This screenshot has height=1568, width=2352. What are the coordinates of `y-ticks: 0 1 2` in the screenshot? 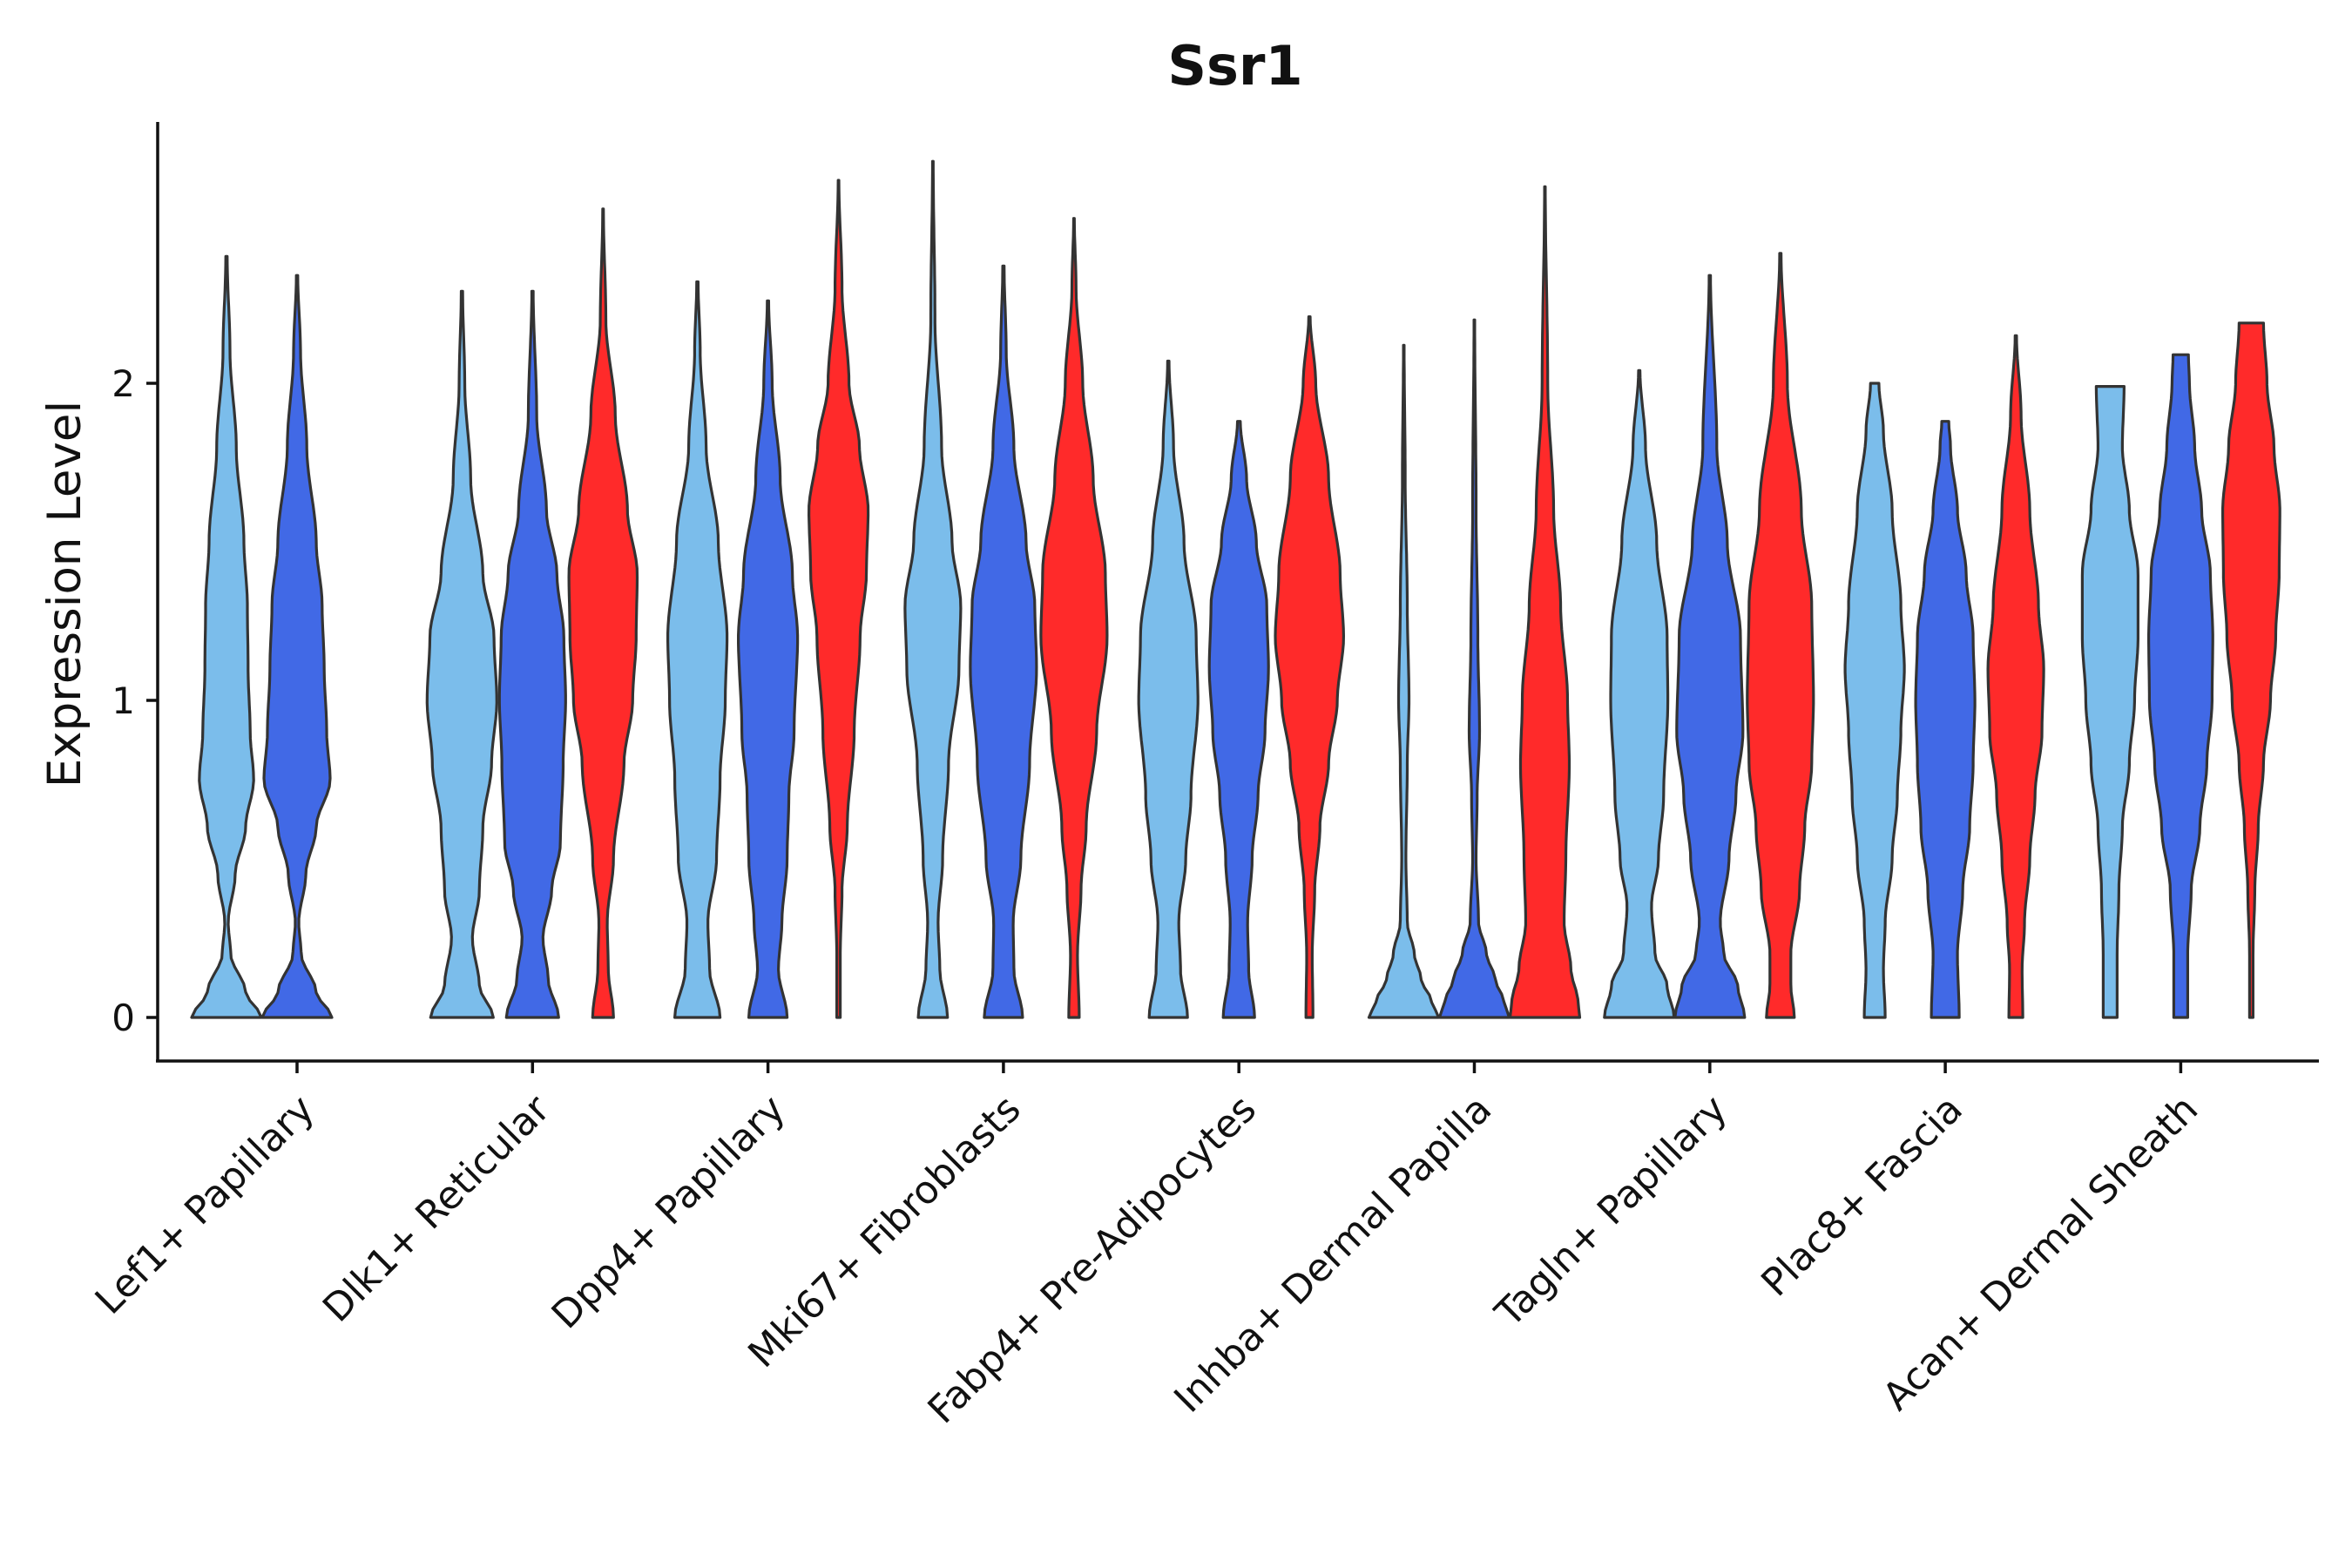 It's located at (135, 700).